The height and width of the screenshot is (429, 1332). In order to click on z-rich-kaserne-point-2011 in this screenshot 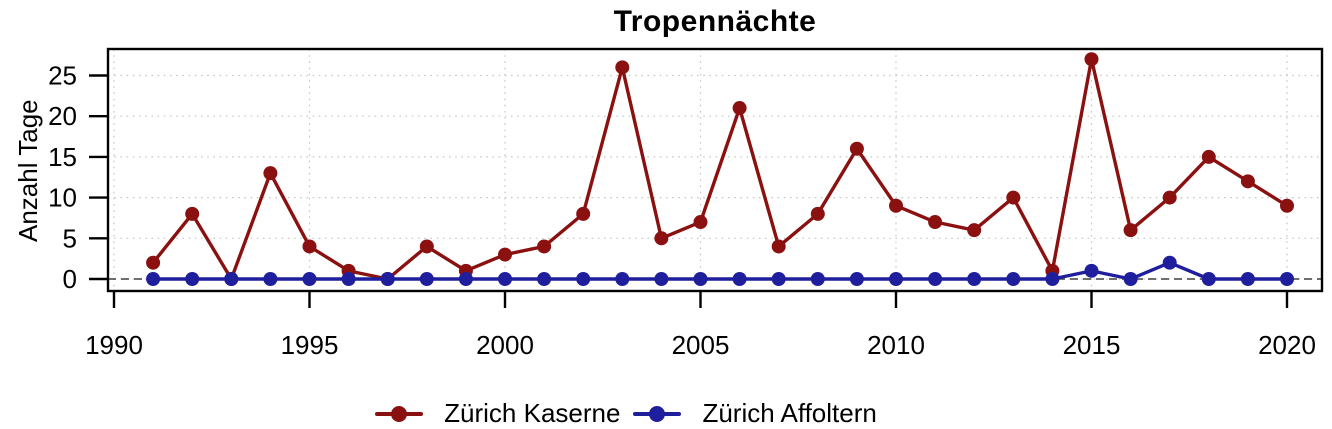, I will do `click(935, 222)`.